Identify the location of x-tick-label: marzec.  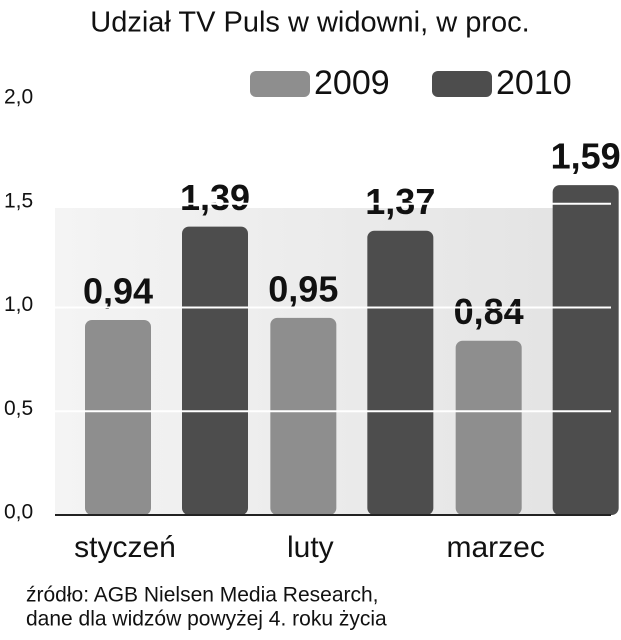
(495, 547).